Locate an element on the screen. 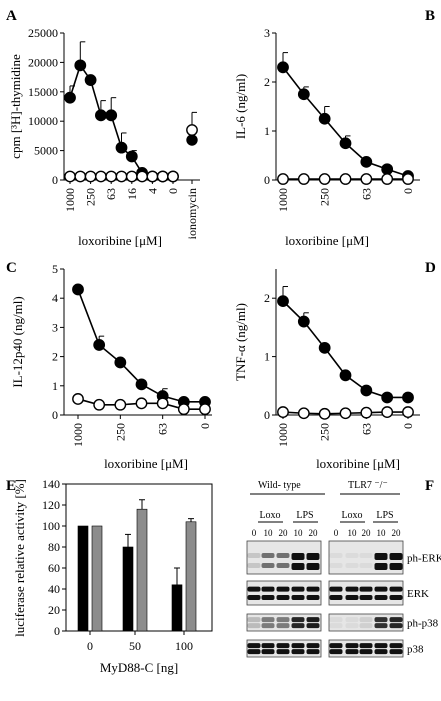  x-tick-label: 4 is located at coordinates (152, 191).